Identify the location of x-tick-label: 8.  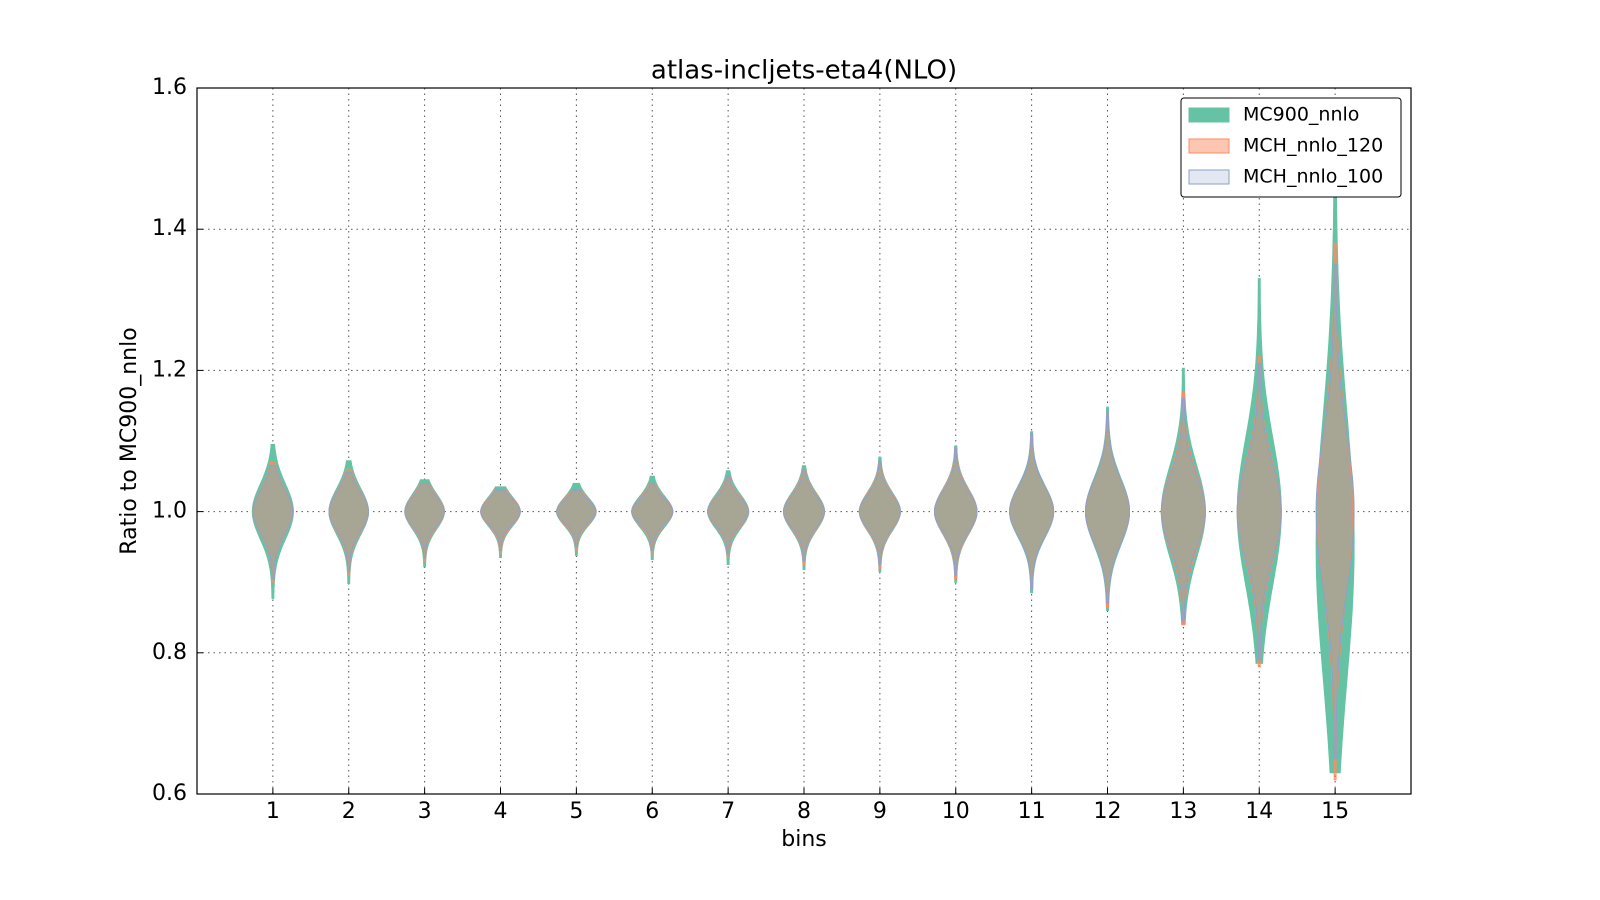
(804, 811).